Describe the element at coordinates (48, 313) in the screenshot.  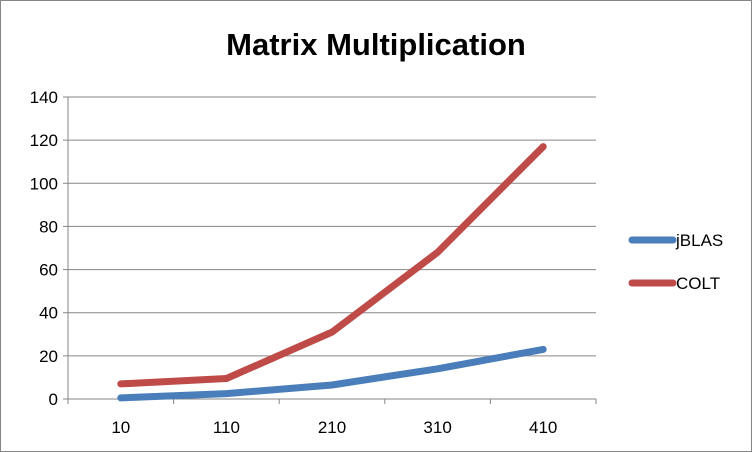
I see `y-tick-label: 40` at that location.